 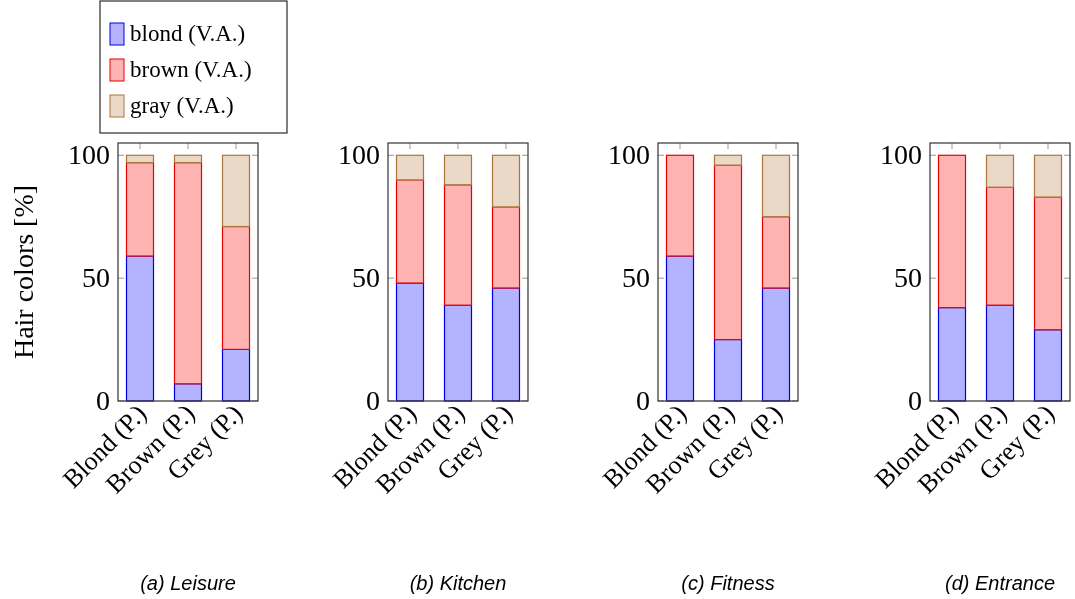 I want to click on y-axis-title: Hair colors [%], so click(x=23, y=272).